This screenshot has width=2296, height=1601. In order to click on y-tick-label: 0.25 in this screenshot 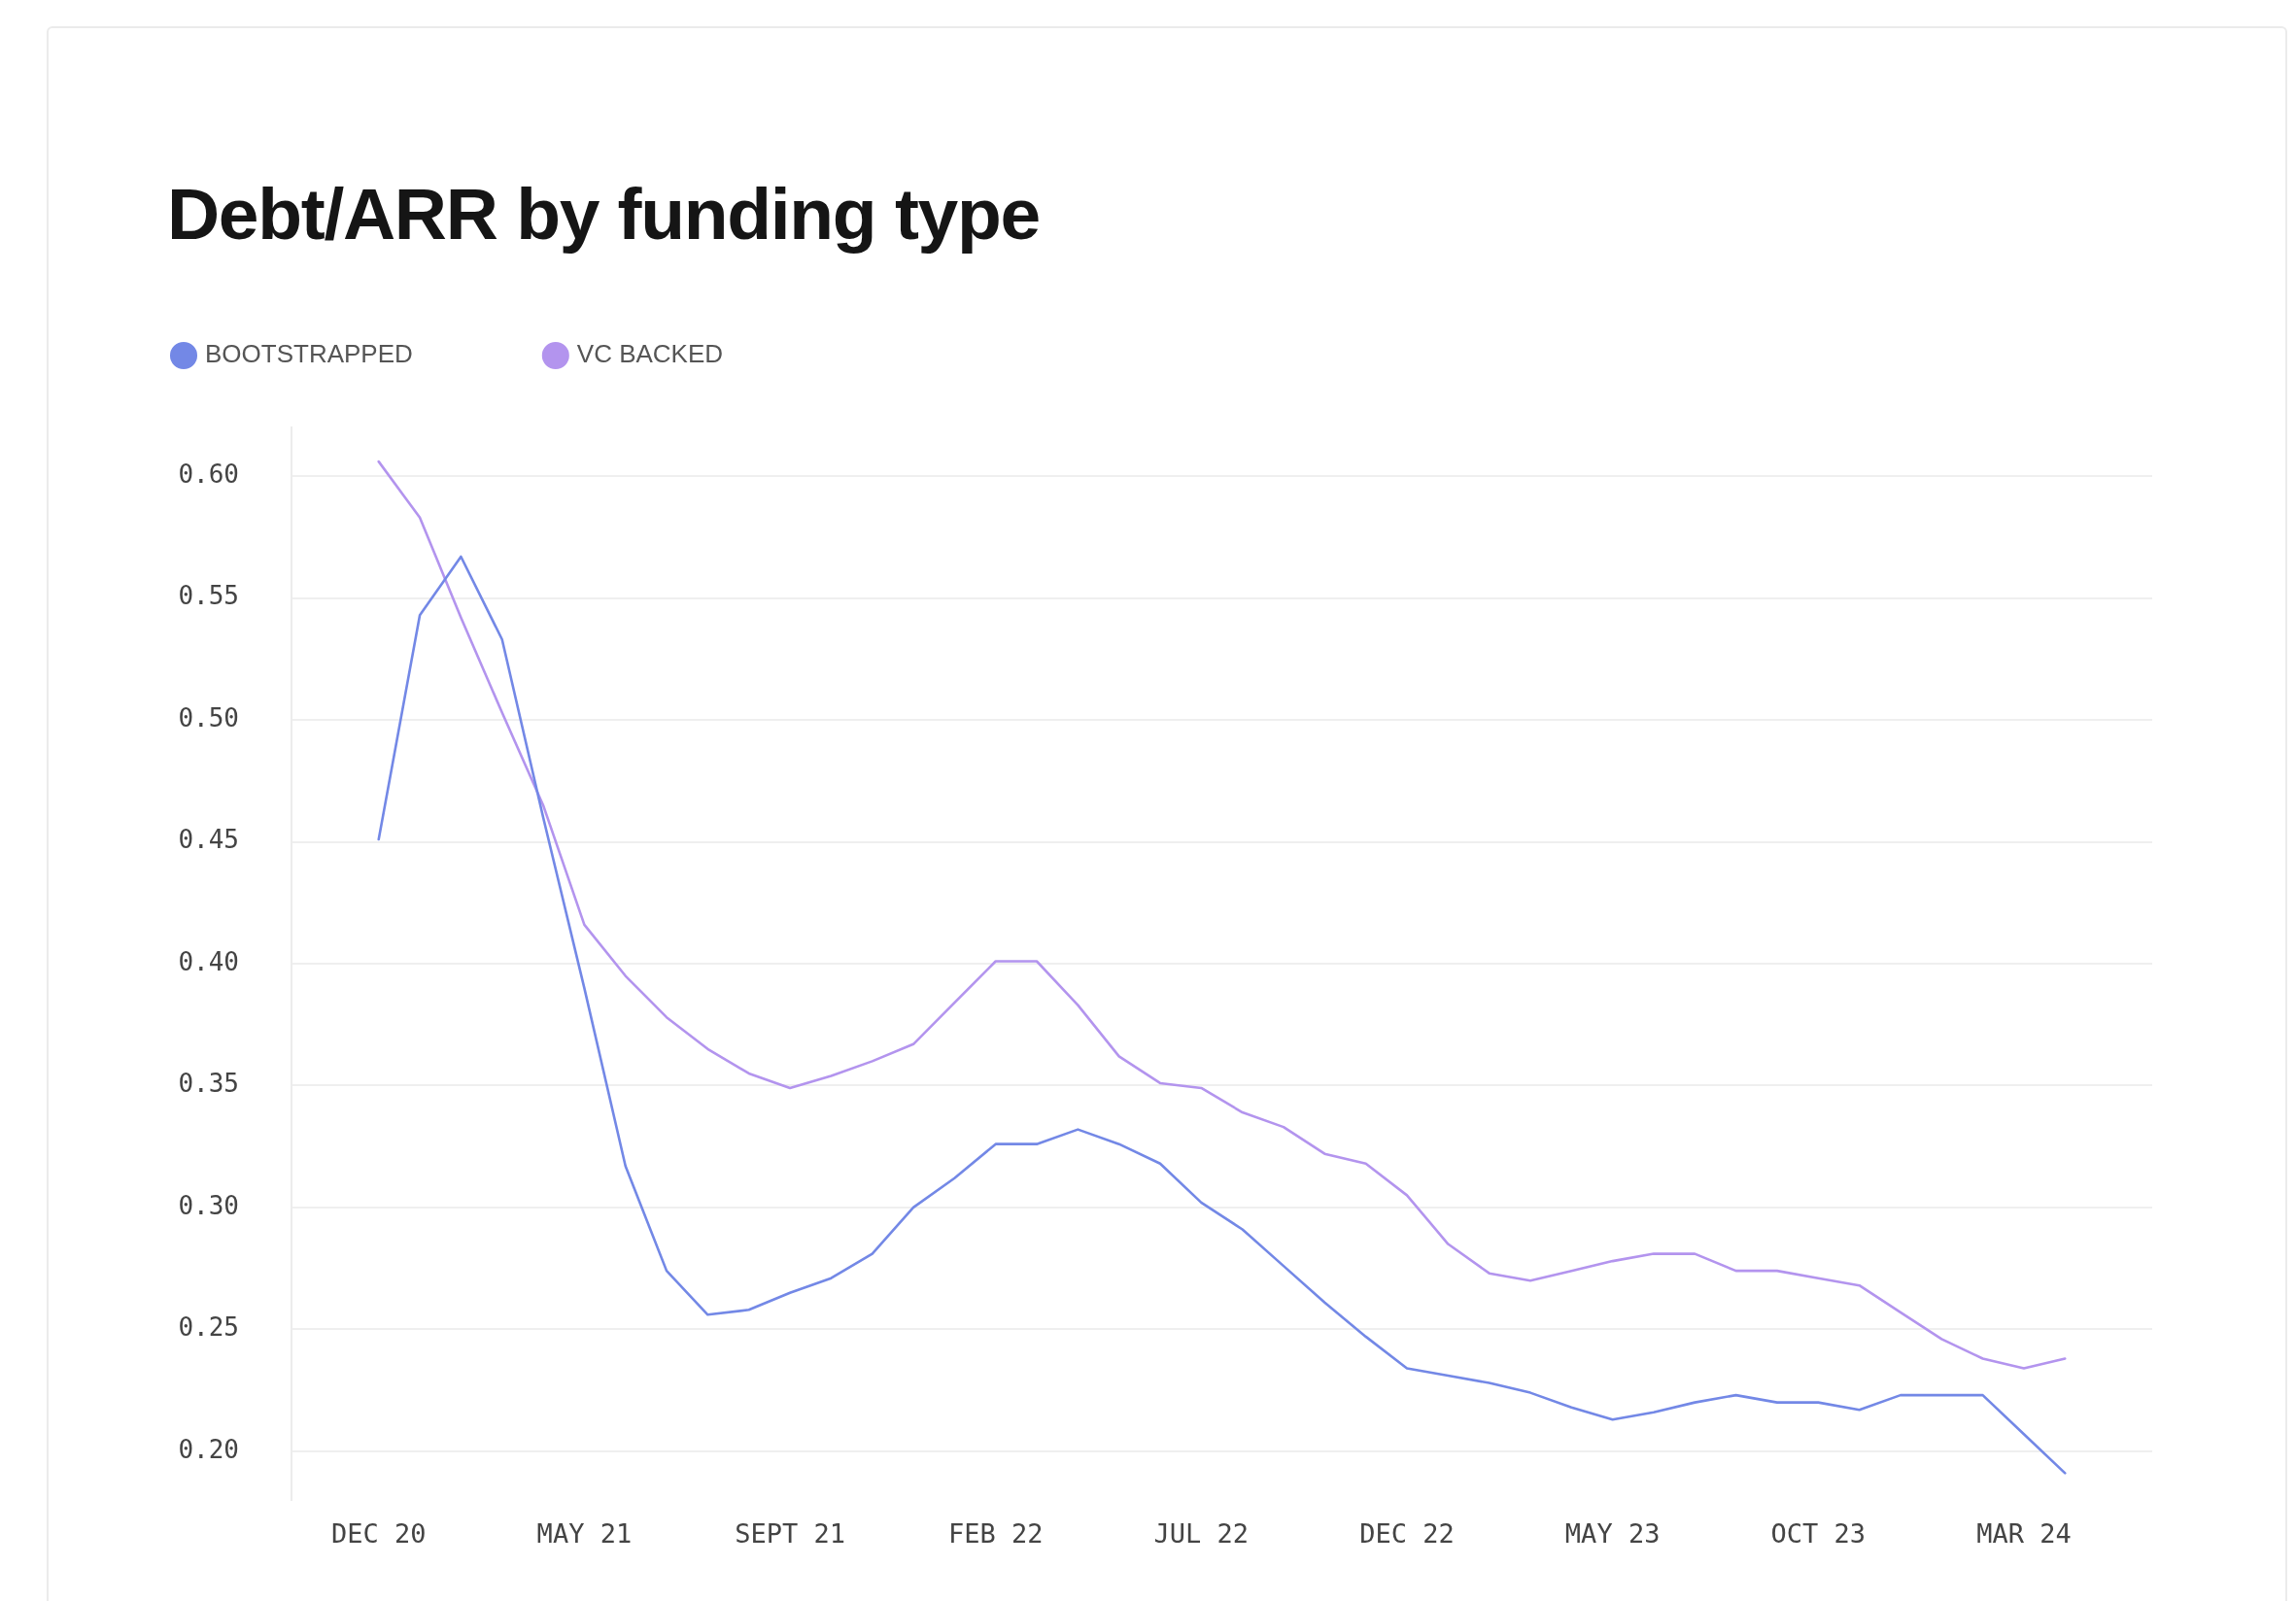, I will do `click(208, 1327)`.